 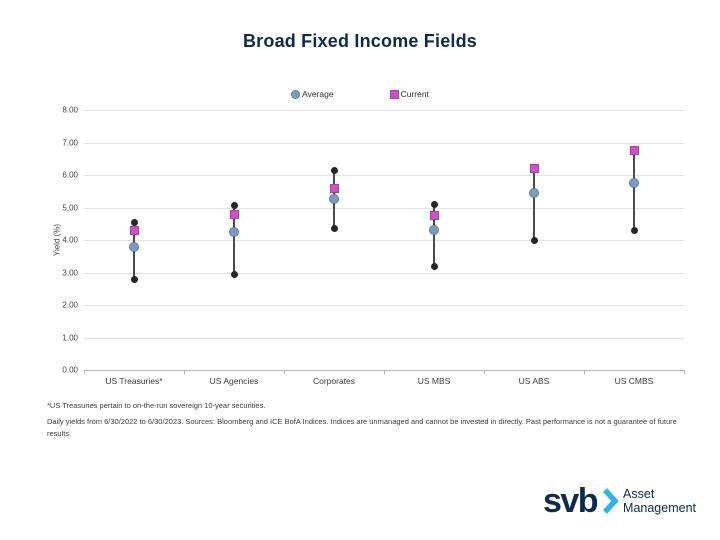 What do you see at coordinates (70, 110) in the screenshot?
I see `y-tick-label: 8.00` at bounding box center [70, 110].